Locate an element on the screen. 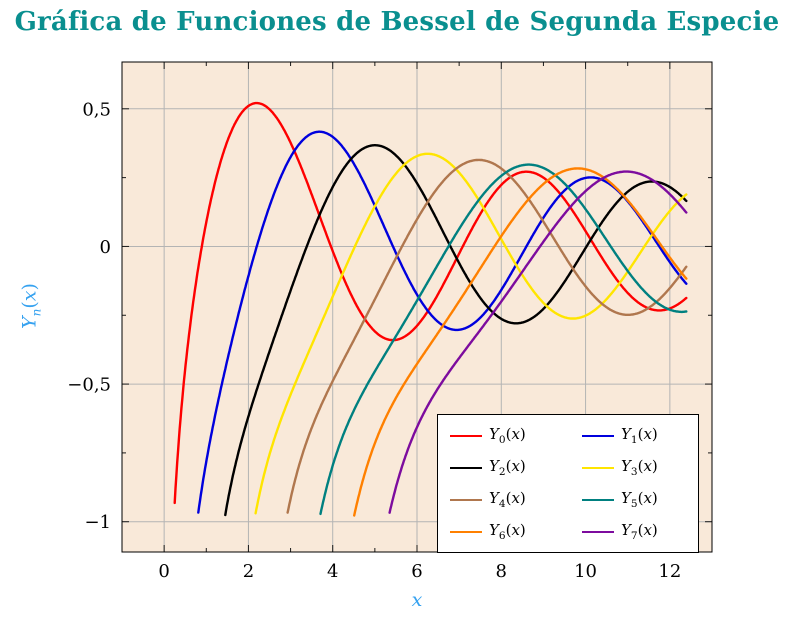 This screenshot has width=794, height=628. y-tick-label-0: 0,5 is located at coordinates (96, 109).